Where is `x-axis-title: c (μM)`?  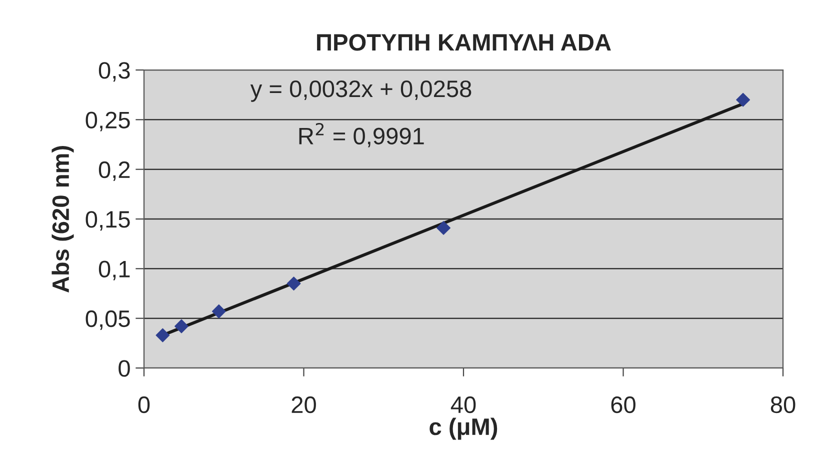
x-axis-title: c (μM) is located at coordinates (464, 429).